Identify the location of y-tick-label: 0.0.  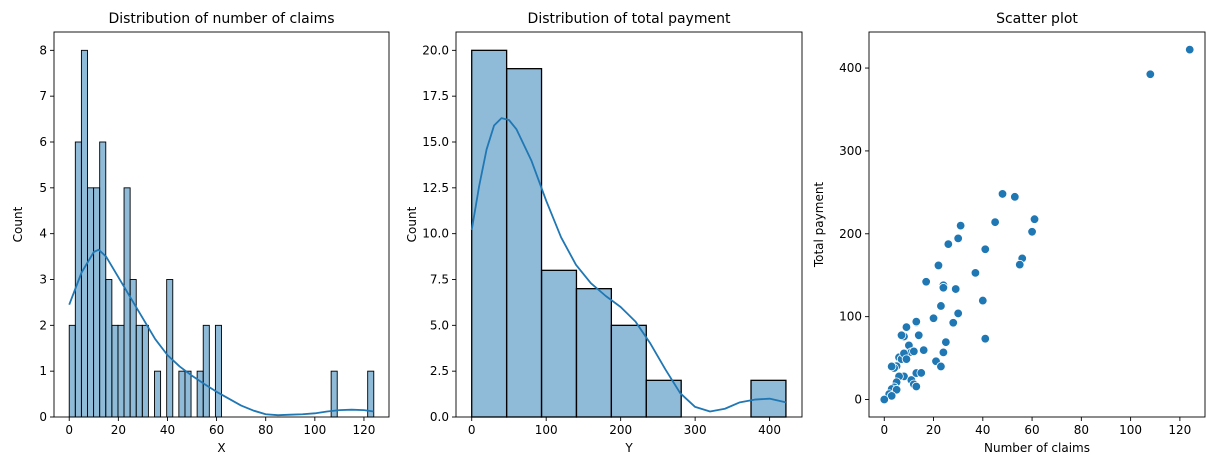
(439, 417).